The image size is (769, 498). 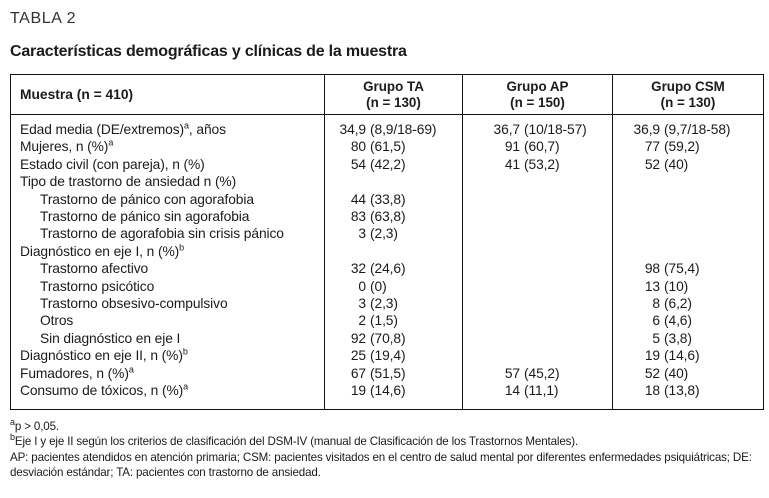 What do you see at coordinates (358, 199) in the screenshot?
I see `value-count: 44` at bounding box center [358, 199].